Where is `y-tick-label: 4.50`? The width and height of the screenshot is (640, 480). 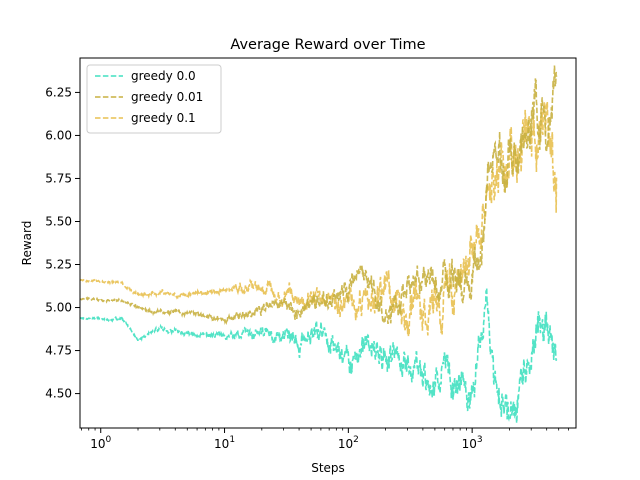
y-tick-label: 4.50 is located at coordinates (58, 394).